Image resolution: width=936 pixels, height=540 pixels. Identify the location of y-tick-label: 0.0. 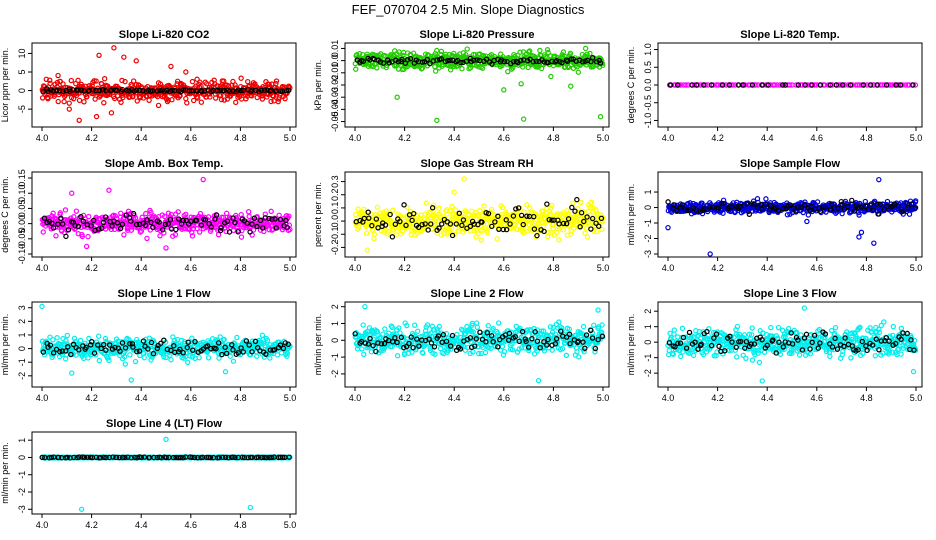
(335, 60).